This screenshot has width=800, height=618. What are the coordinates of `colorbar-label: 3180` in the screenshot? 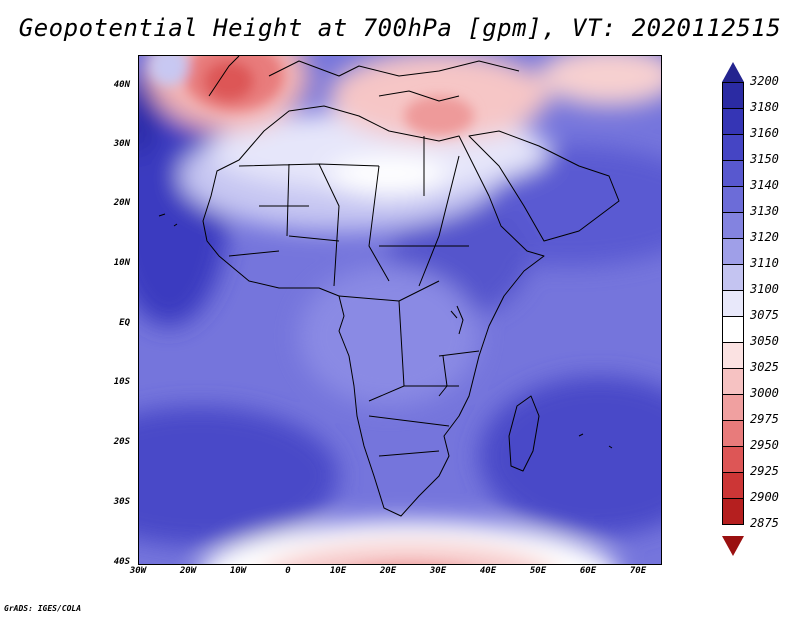 It's located at (764, 107).